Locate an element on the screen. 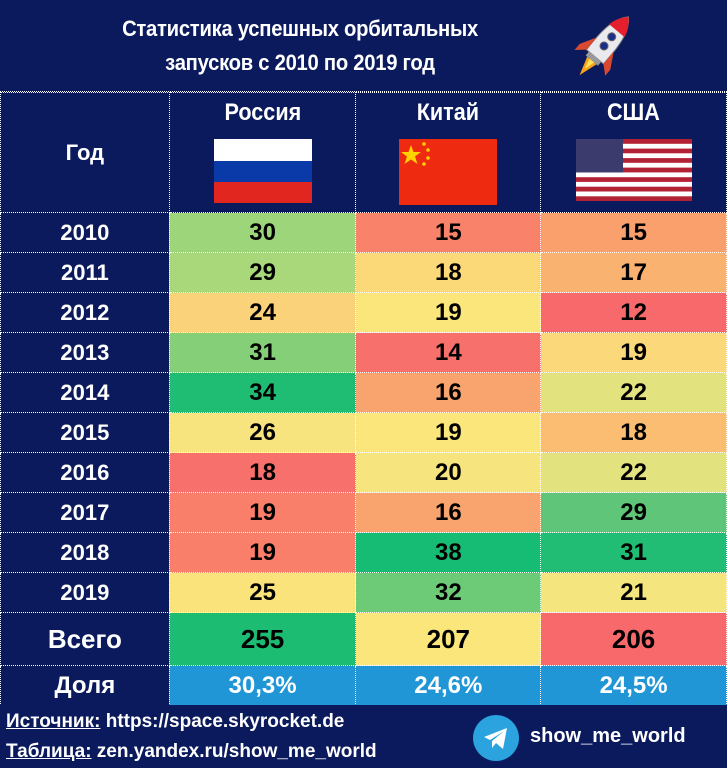  china-flag-icon is located at coordinates (448, 172).